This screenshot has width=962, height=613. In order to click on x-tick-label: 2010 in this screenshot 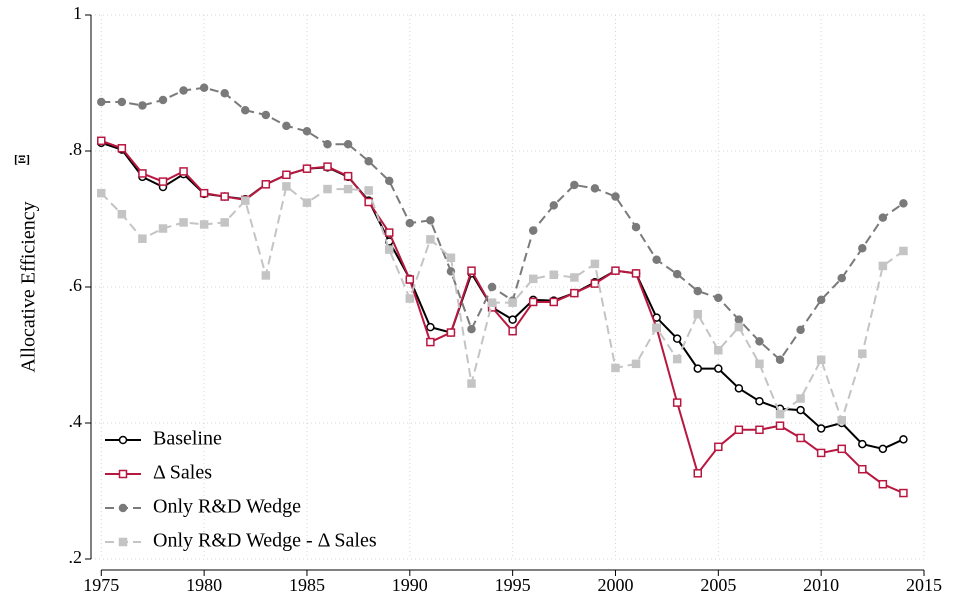, I will do `click(821, 585)`.